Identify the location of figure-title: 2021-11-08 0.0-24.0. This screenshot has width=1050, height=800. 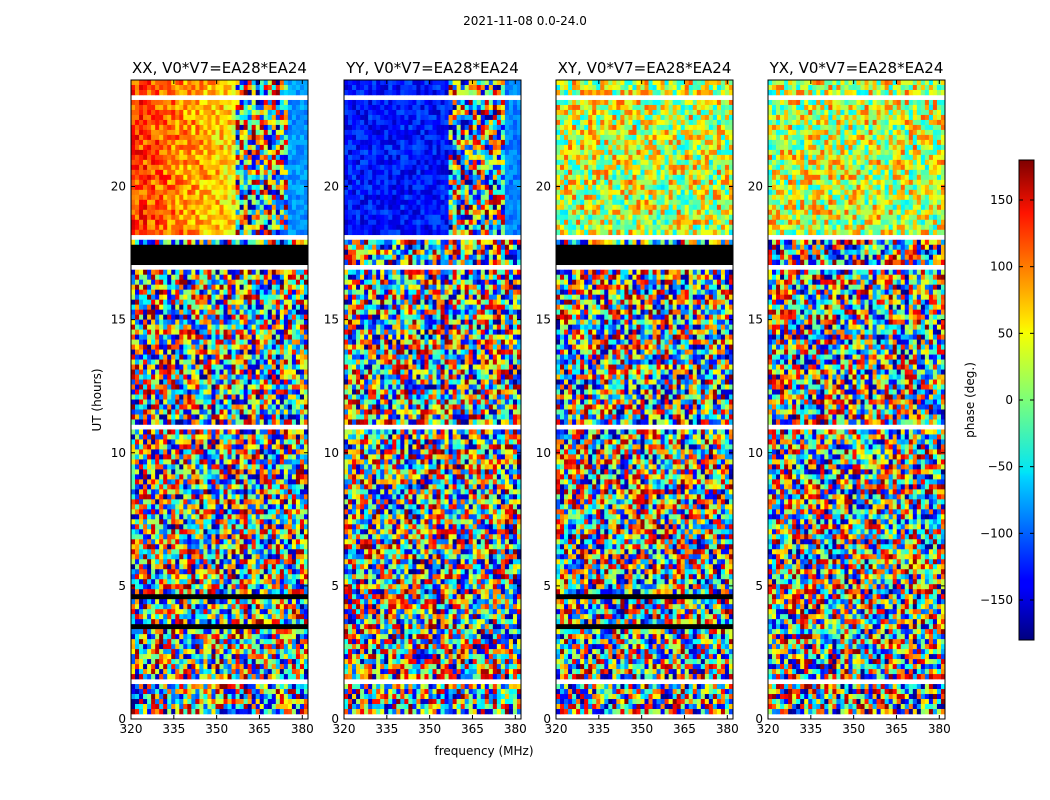
(525, 21).